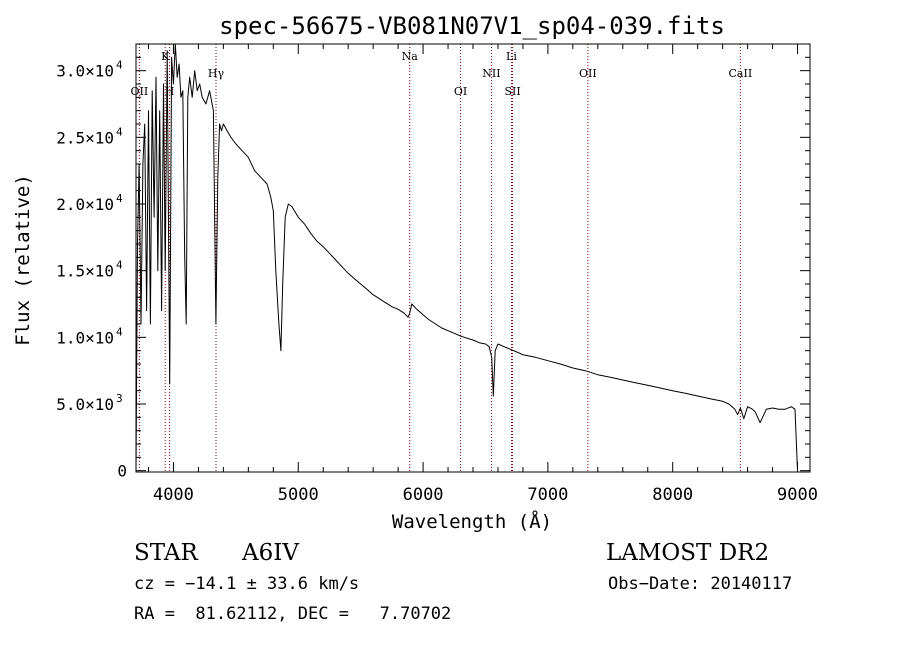 The width and height of the screenshot is (900, 649). I want to click on line-label-9: OII, so click(588, 73).